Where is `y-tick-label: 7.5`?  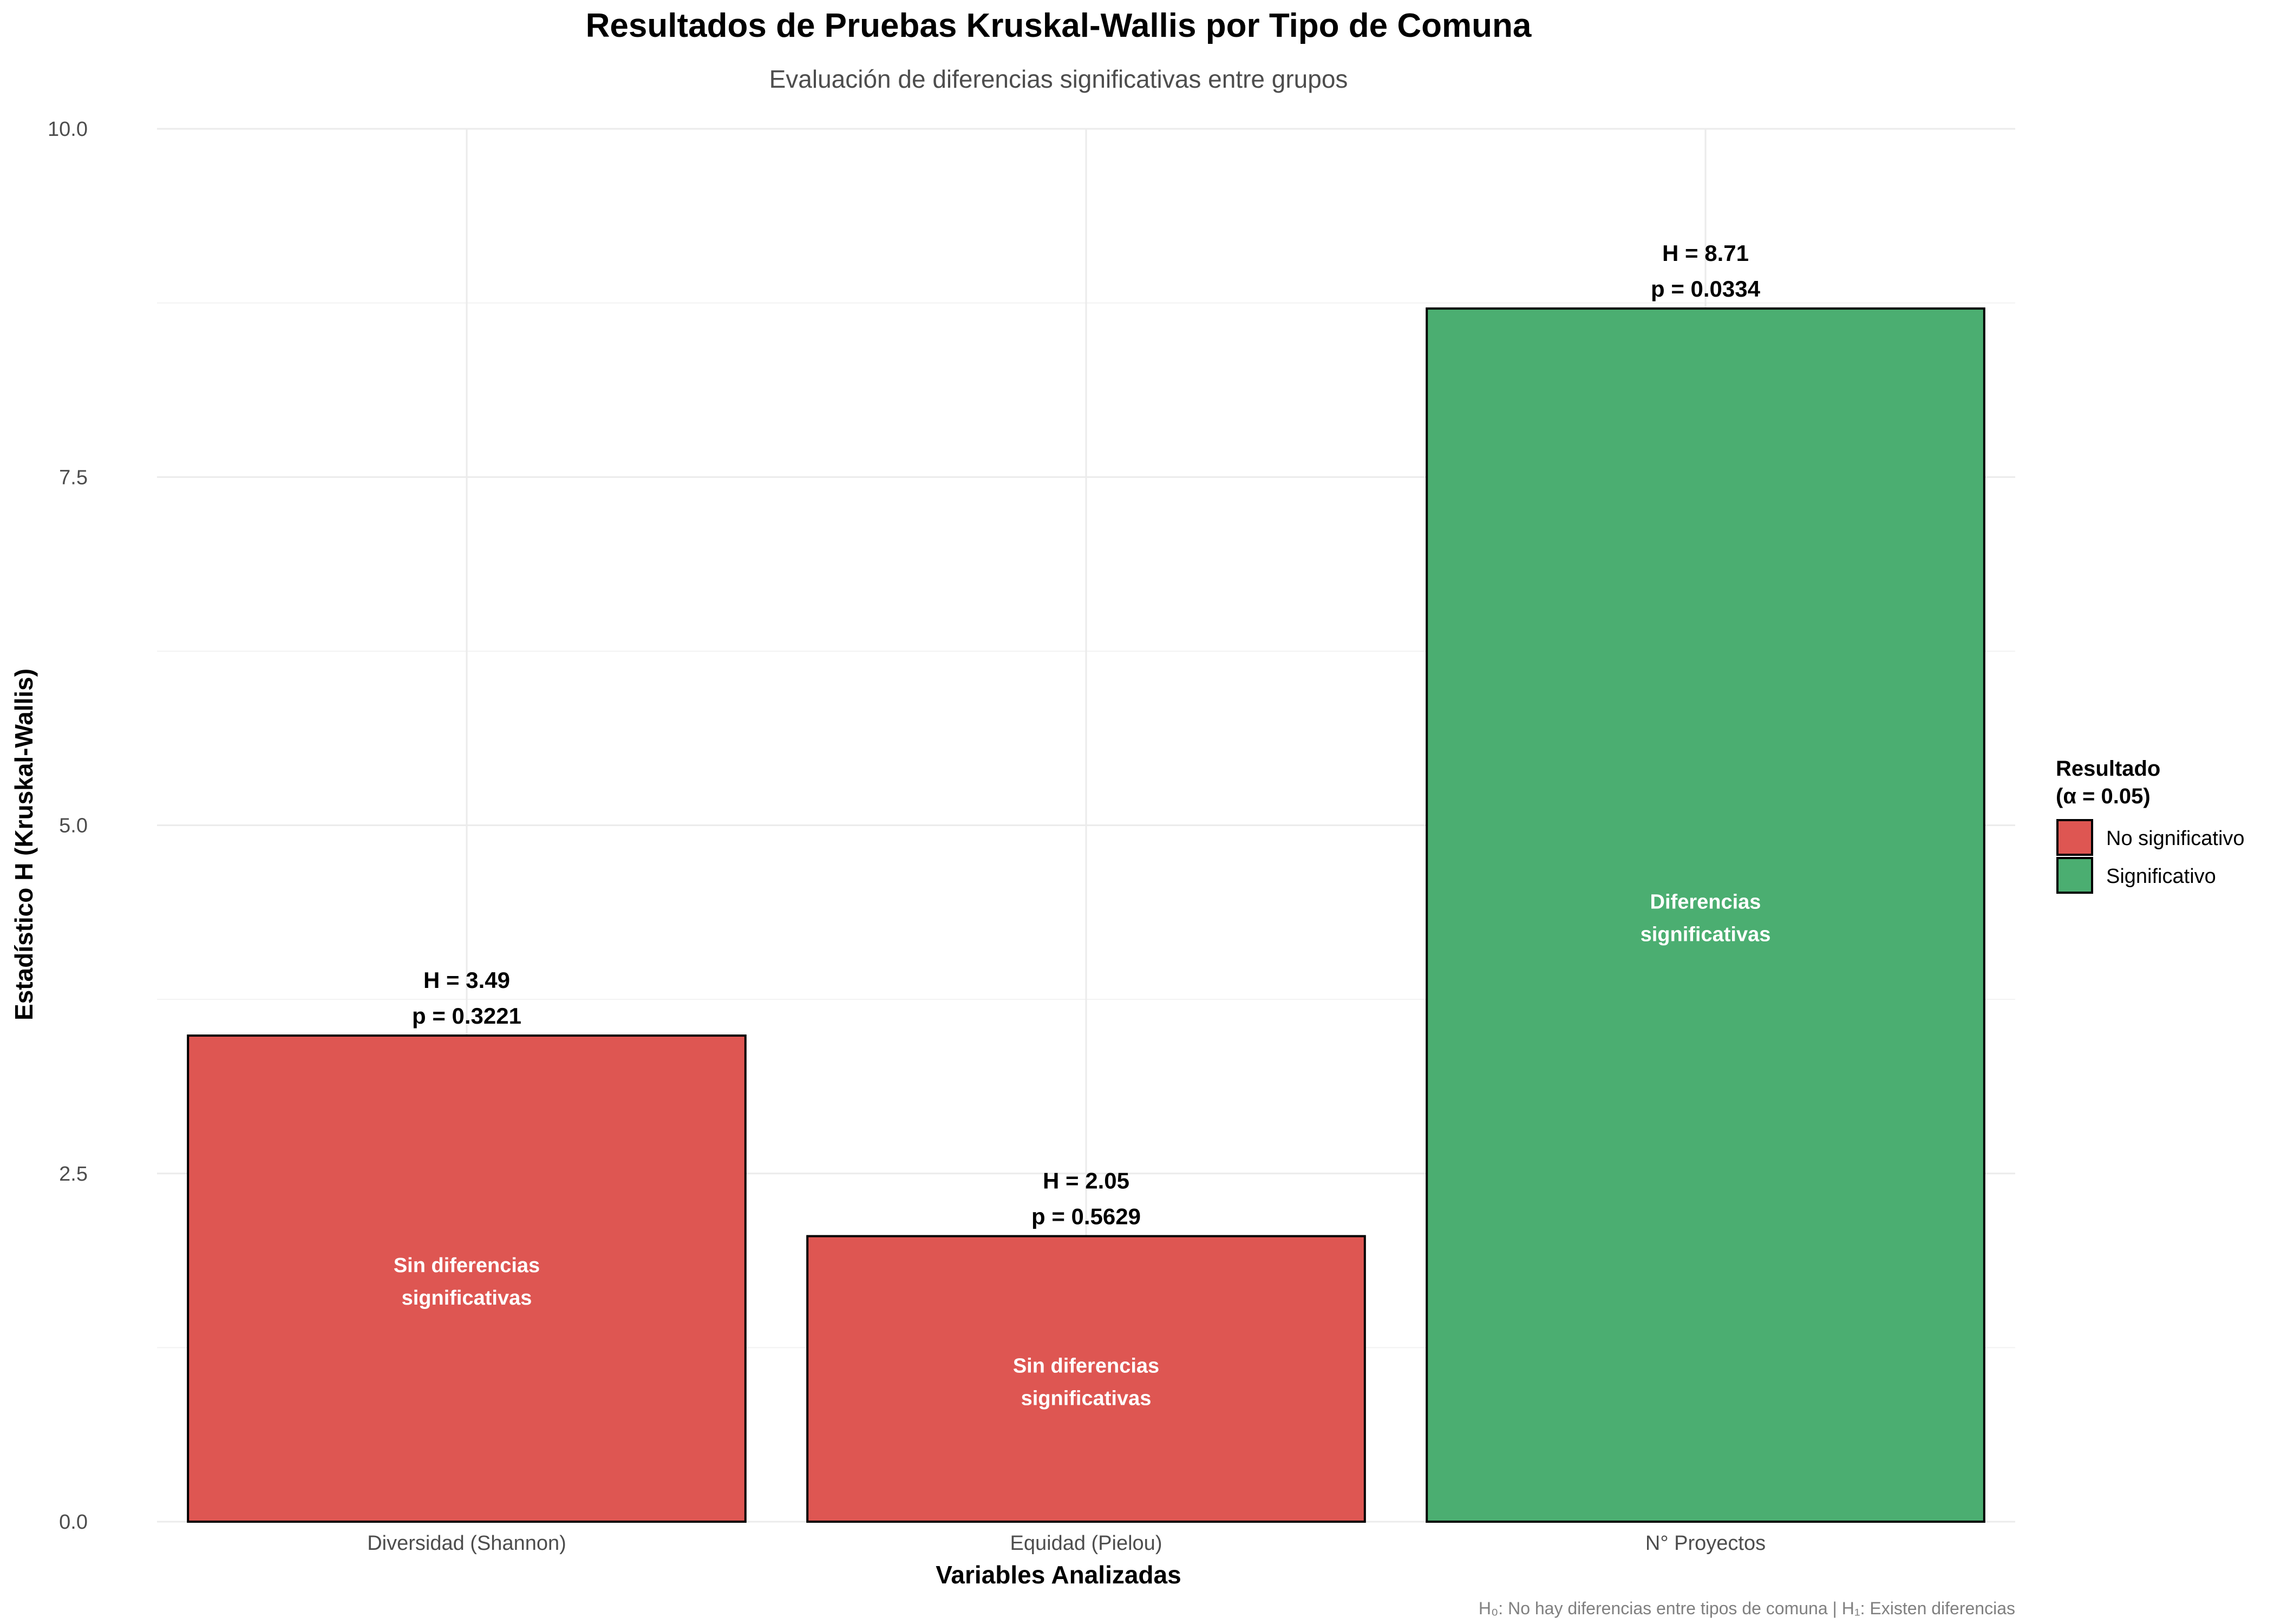
y-tick-label: 7.5 is located at coordinates (74, 478).